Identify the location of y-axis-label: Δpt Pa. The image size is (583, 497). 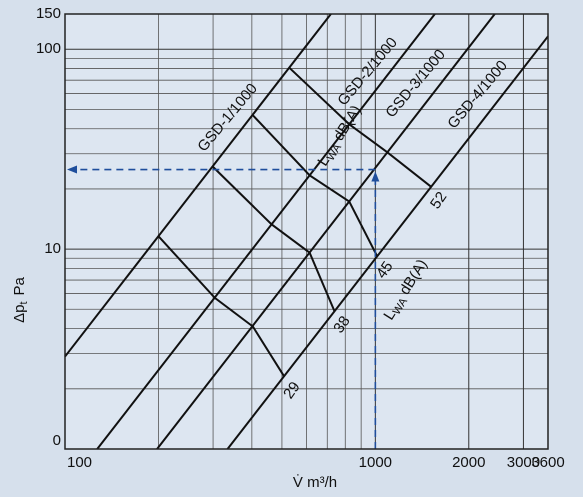
(20, 299).